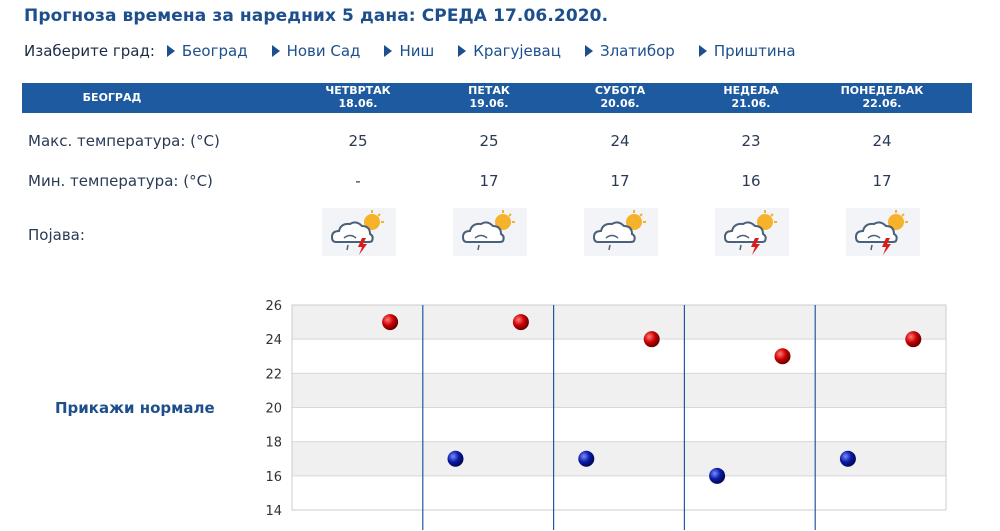 The height and width of the screenshot is (531, 1000). I want to click on city-link-zlatibor: Златибор, so click(629, 51).